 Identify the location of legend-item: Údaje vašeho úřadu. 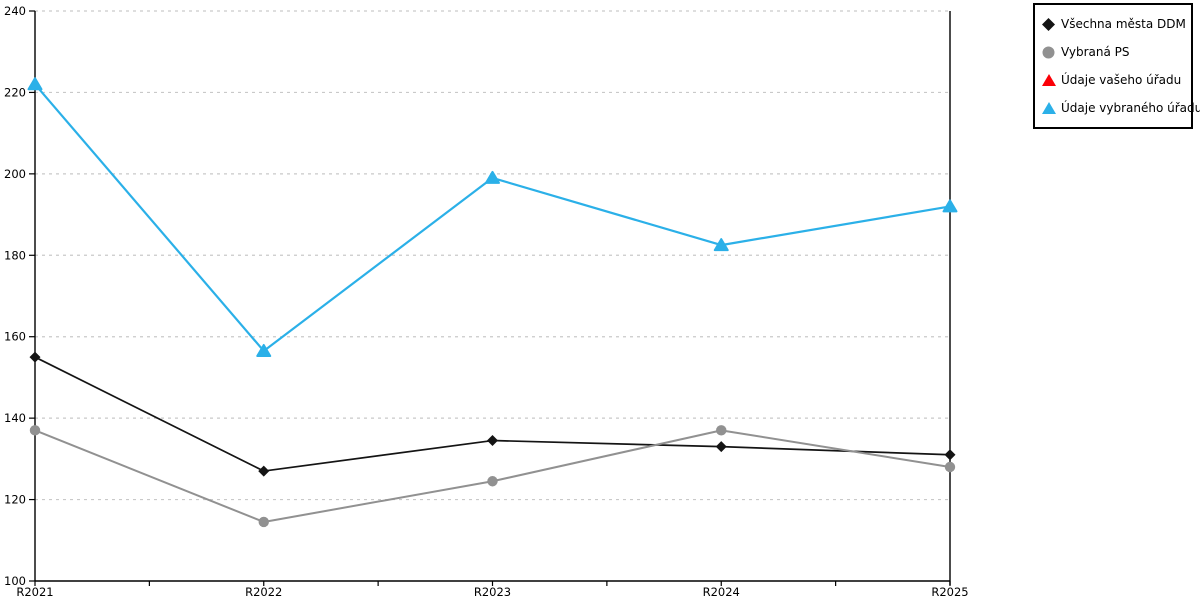
(1114, 80).